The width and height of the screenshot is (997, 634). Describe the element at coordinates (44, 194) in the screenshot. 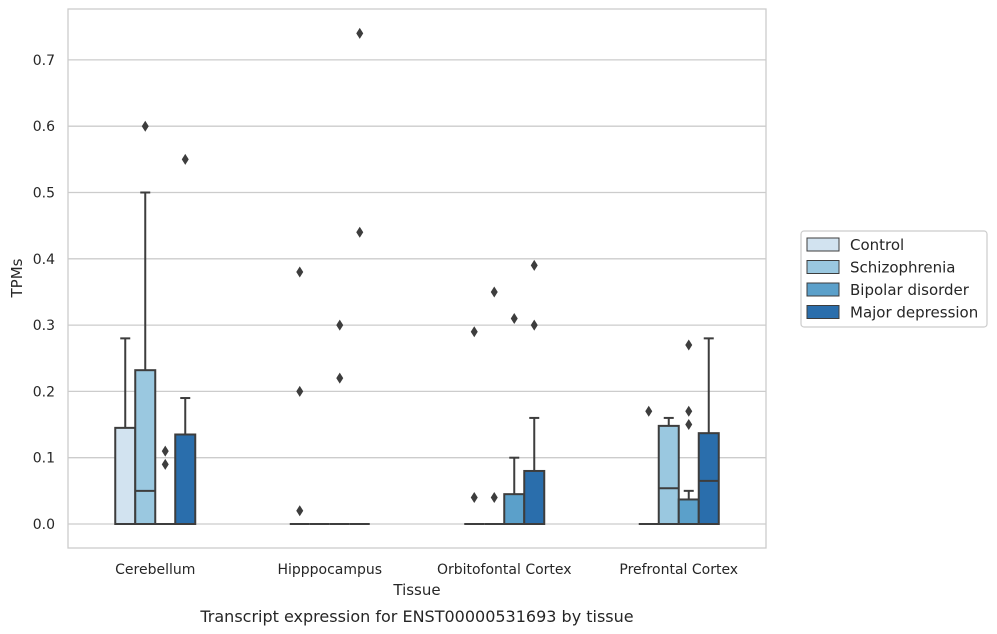

I see `y-tick-label: 0.5` at that location.